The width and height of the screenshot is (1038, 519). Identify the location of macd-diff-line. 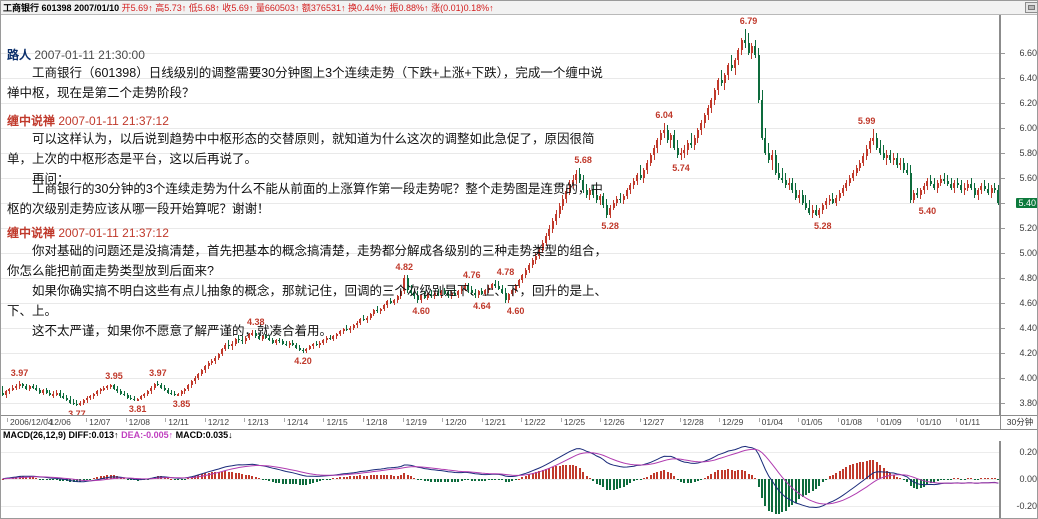
(500, 477).